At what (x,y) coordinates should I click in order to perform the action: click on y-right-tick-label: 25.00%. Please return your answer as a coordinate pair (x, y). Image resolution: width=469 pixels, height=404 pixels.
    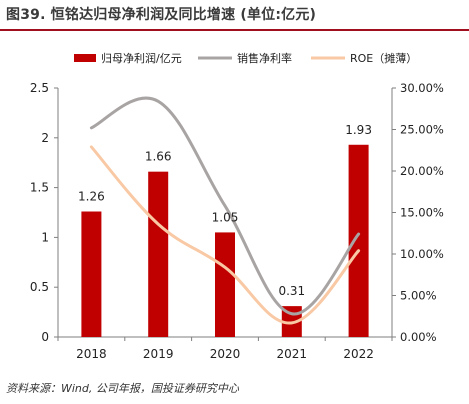
    Looking at the image, I should click on (422, 130).